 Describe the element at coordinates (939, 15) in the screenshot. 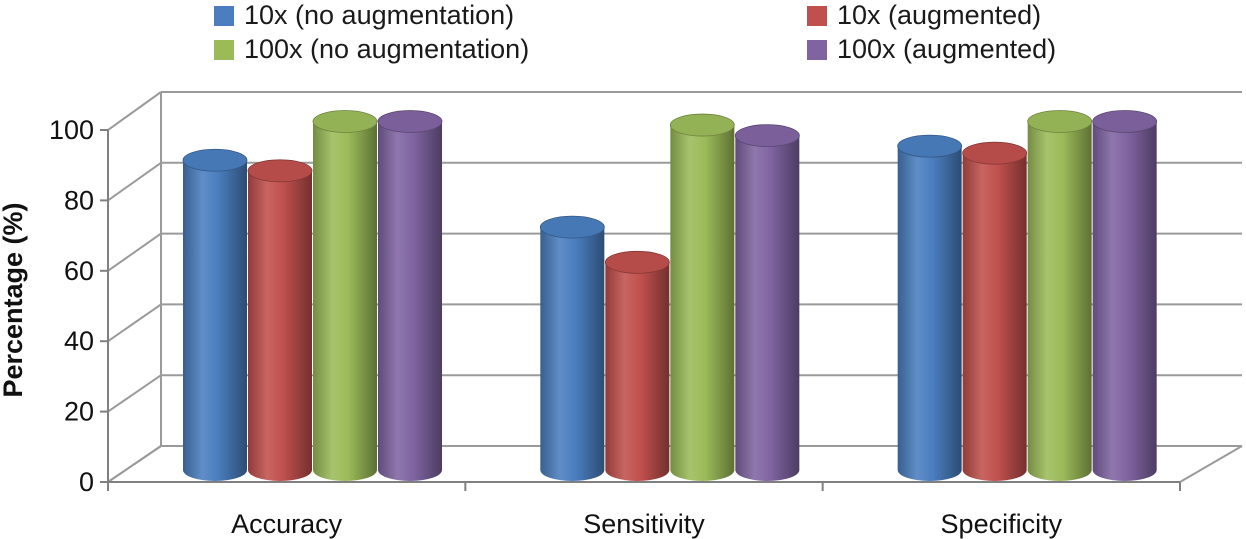

I see `legend-label: 10x (augmented)` at that location.